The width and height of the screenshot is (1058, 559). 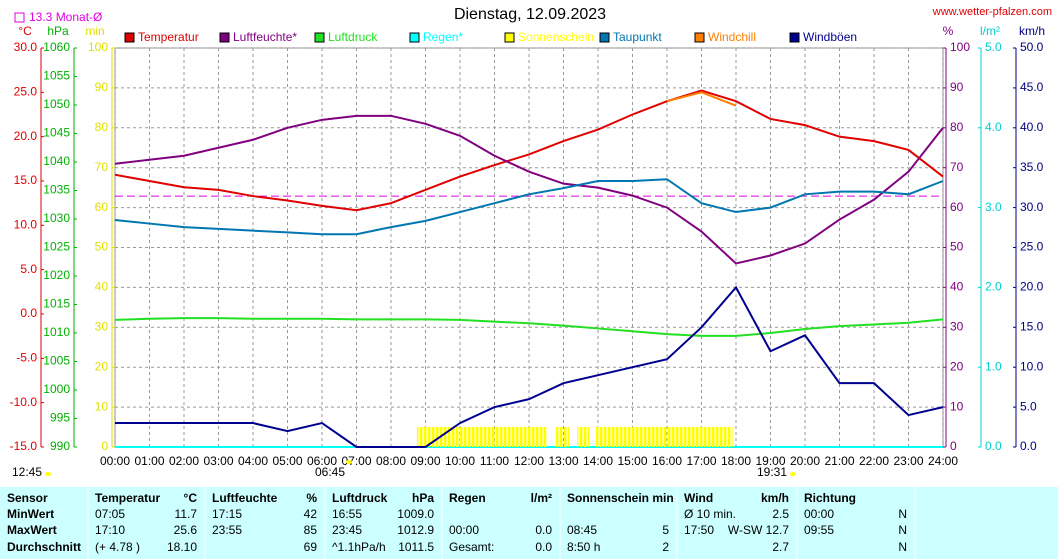 I want to click on x-tick-label: 21:00, so click(x=839, y=461).